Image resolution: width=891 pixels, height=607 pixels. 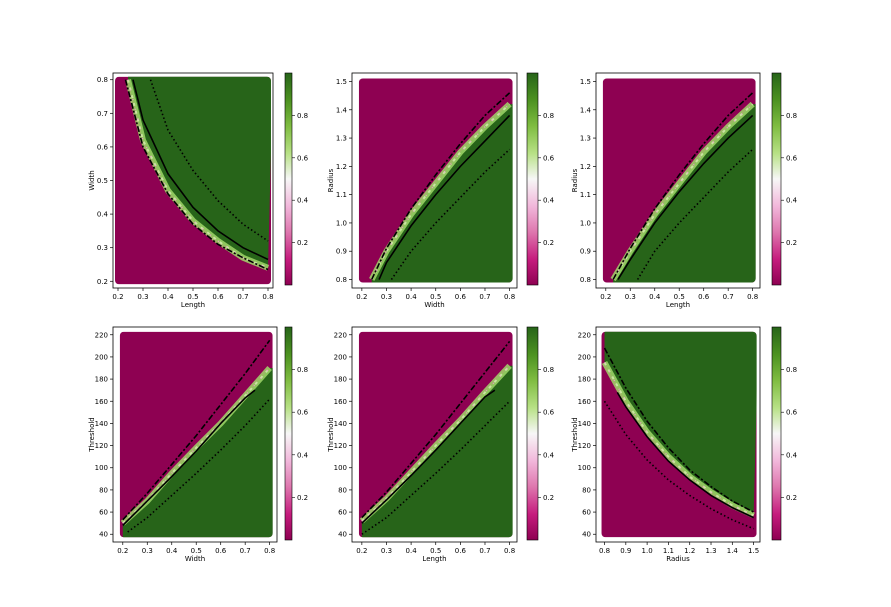 I want to click on x-tick-label: 0.9, so click(x=625, y=551).